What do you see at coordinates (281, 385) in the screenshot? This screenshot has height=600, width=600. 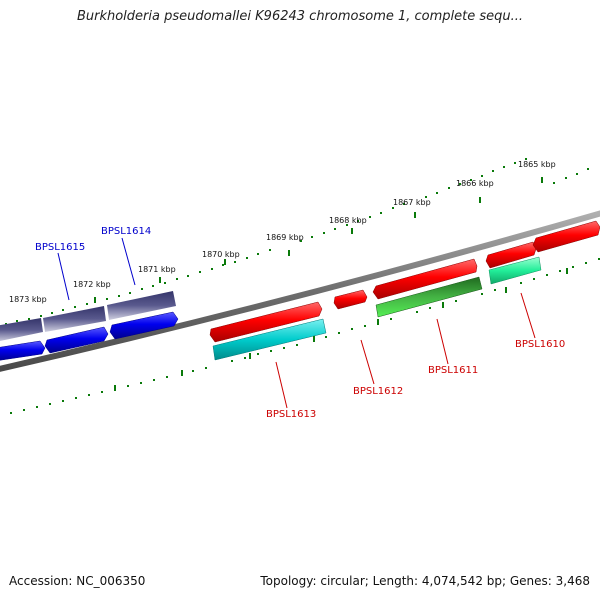 I see `leader-bpsl1613` at bounding box center [281, 385].